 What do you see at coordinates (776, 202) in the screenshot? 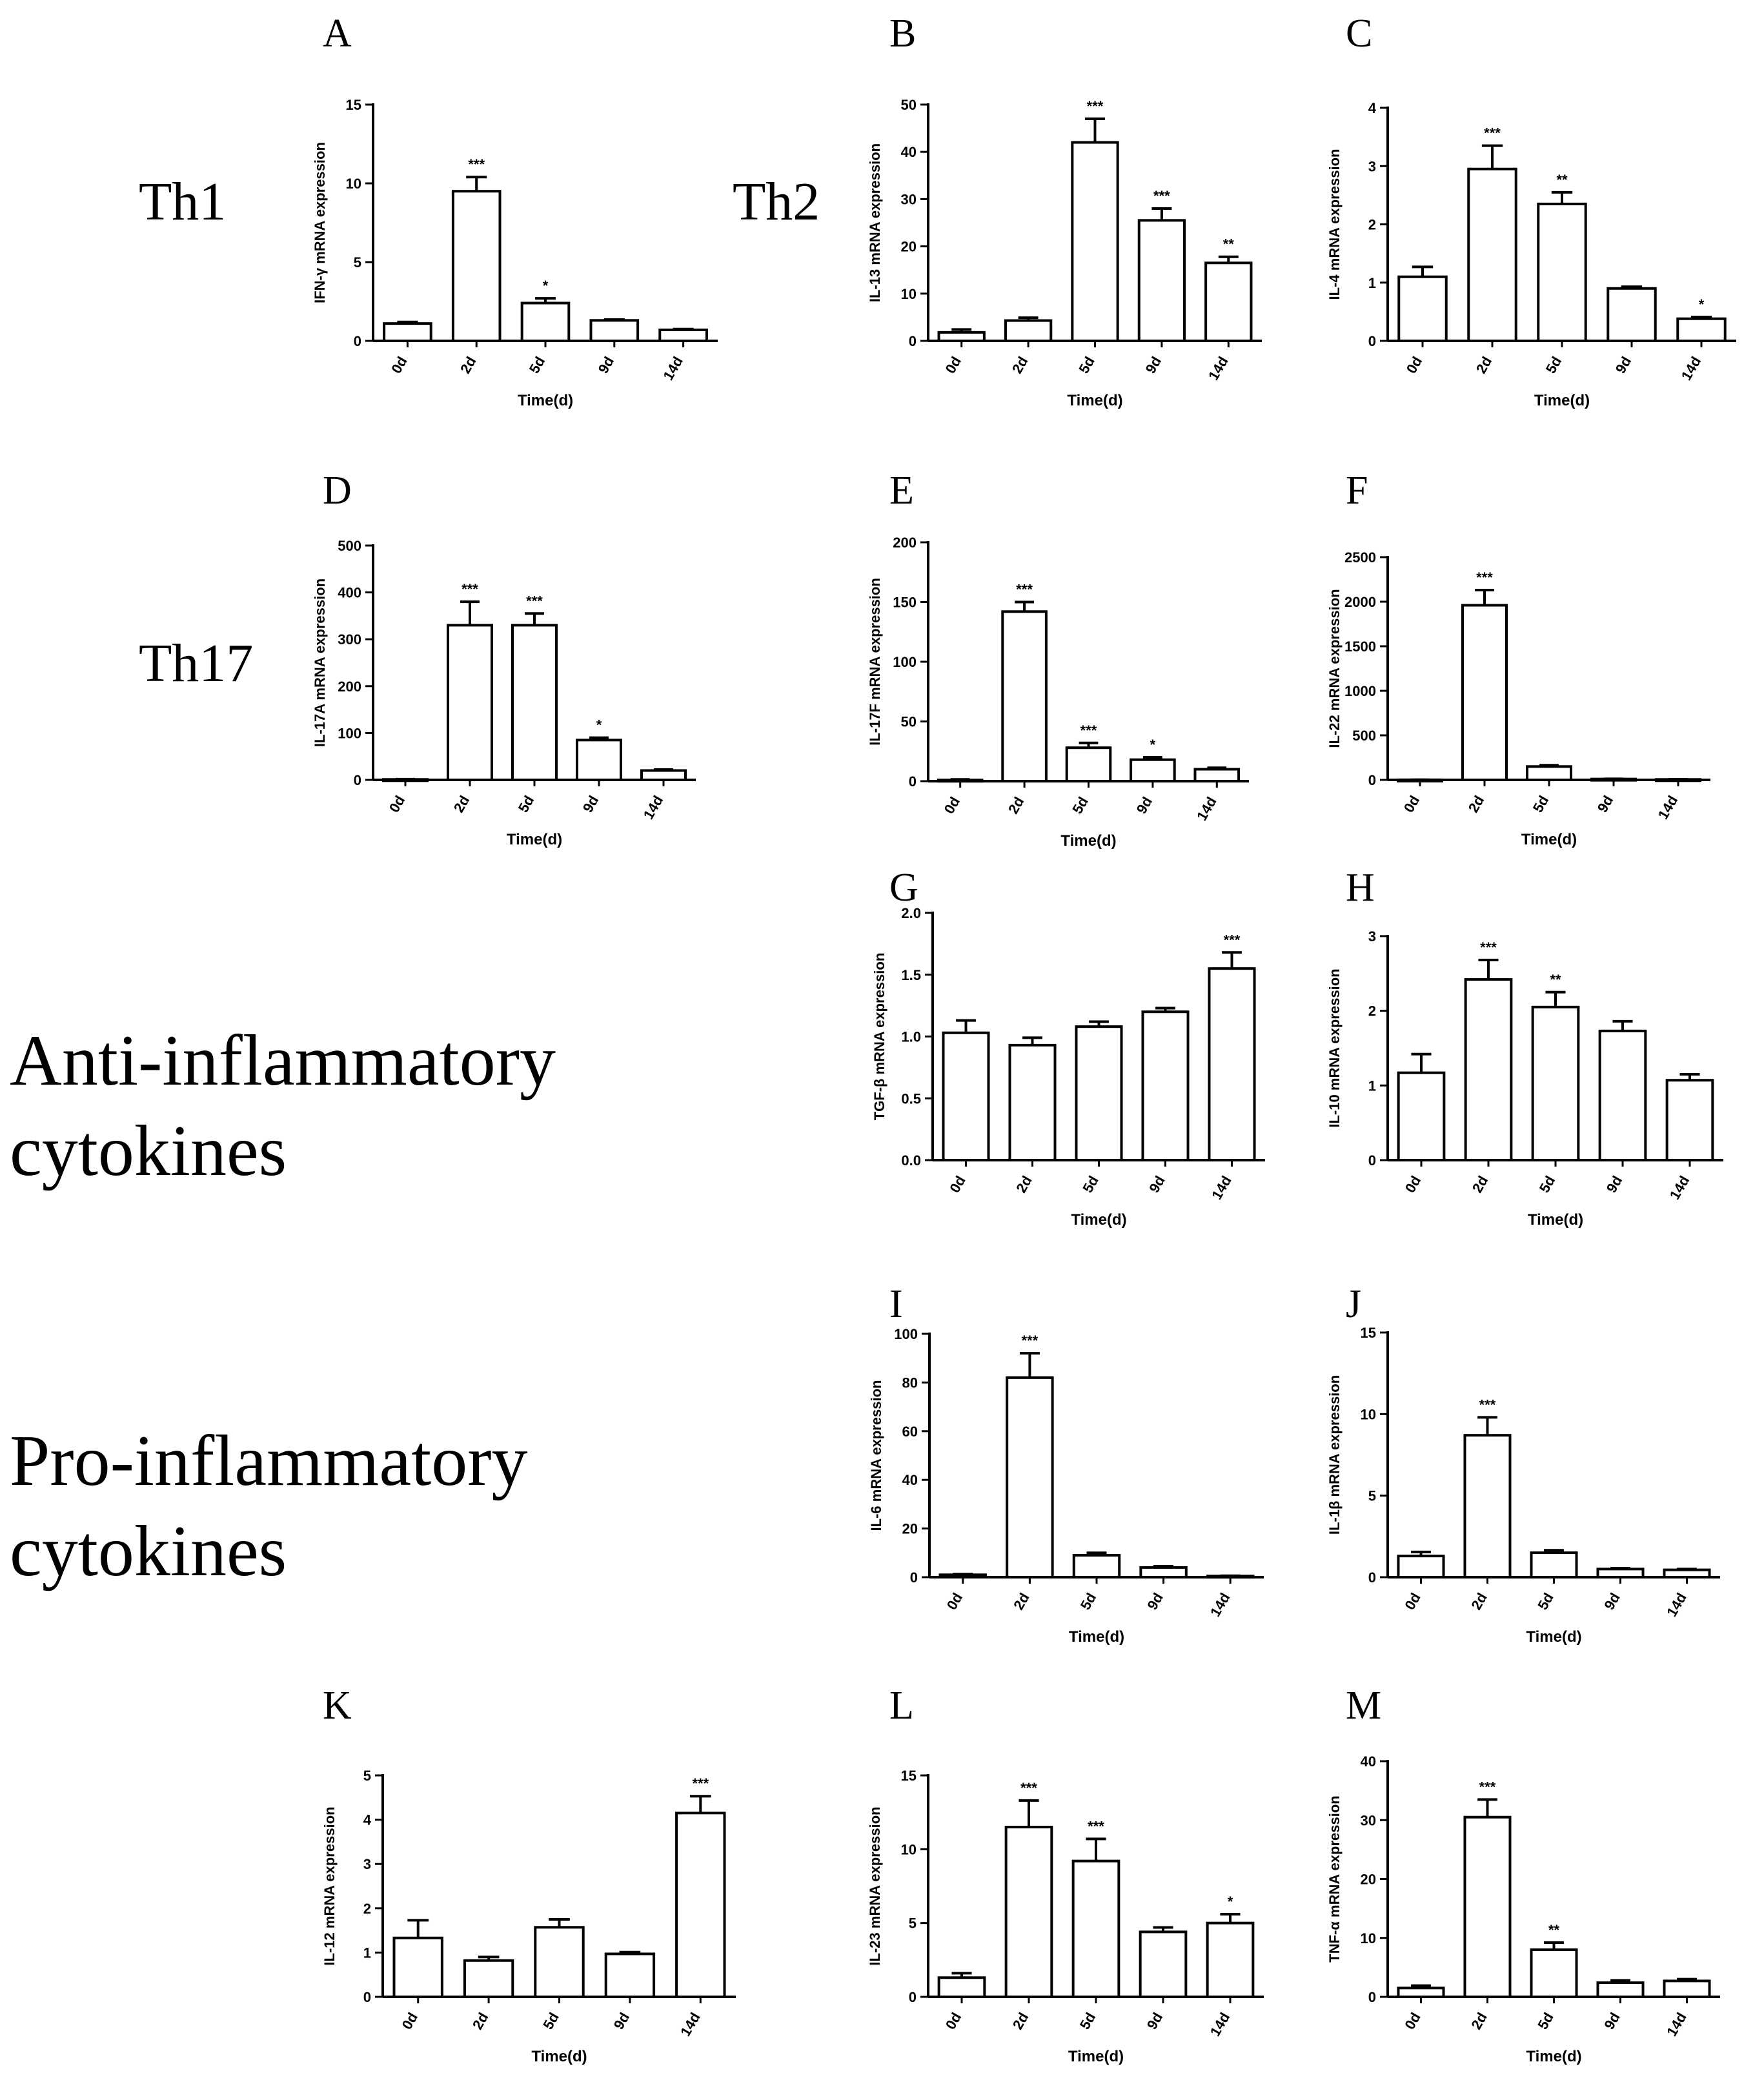
I see `row-label-th2: Th2` at bounding box center [776, 202].